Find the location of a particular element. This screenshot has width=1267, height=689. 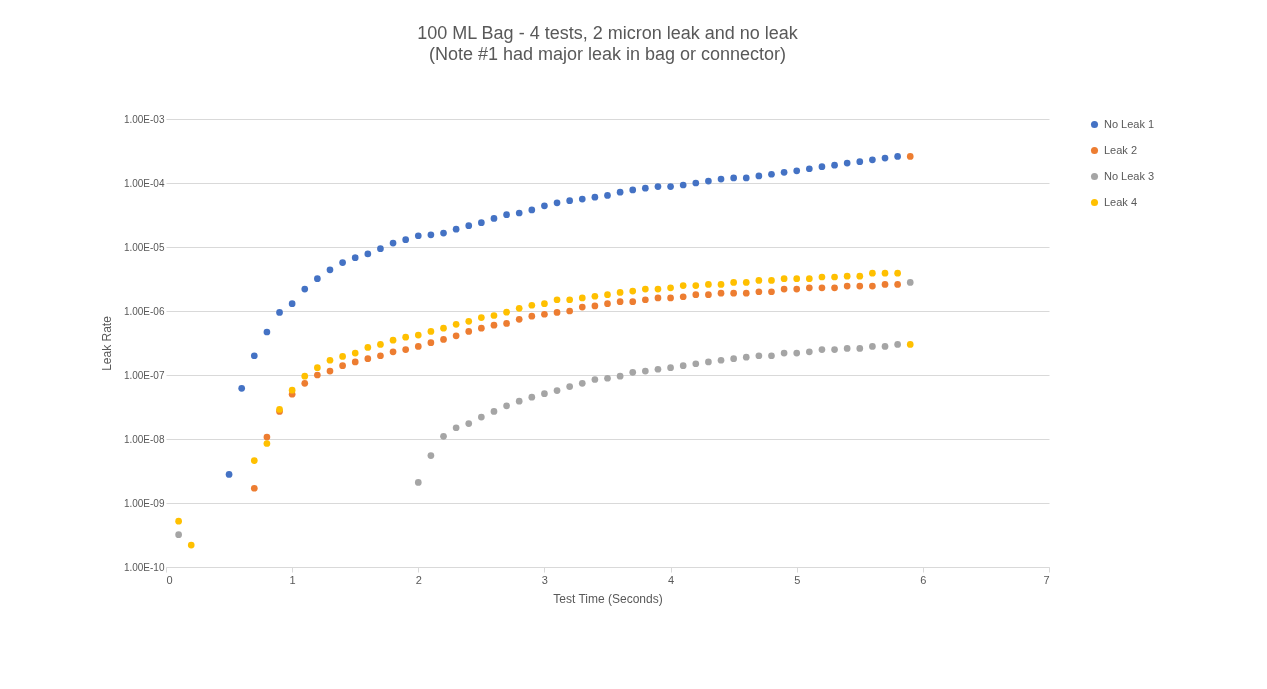

x-tick-label: 2 is located at coordinates (418, 579).